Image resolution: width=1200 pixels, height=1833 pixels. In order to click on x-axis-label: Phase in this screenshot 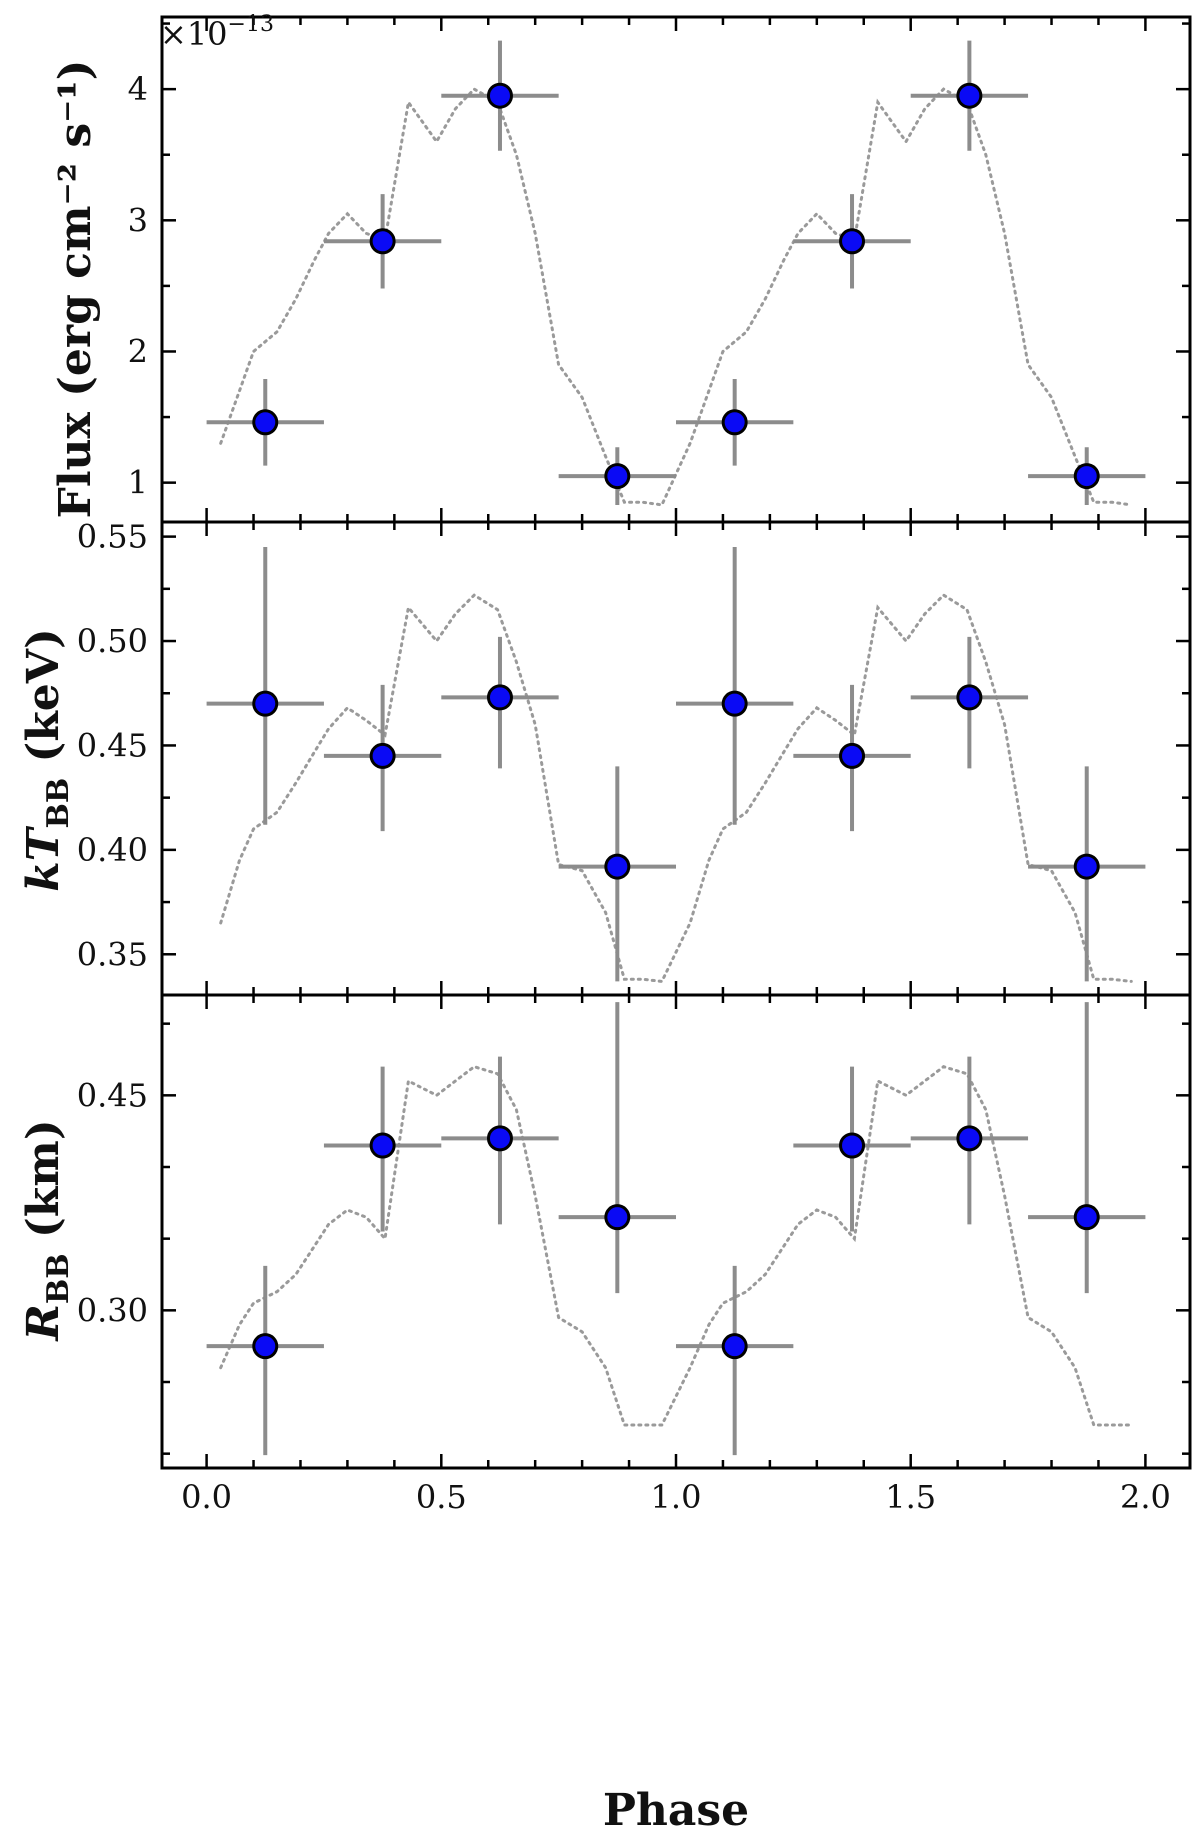, I will do `click(676, 1809)`.